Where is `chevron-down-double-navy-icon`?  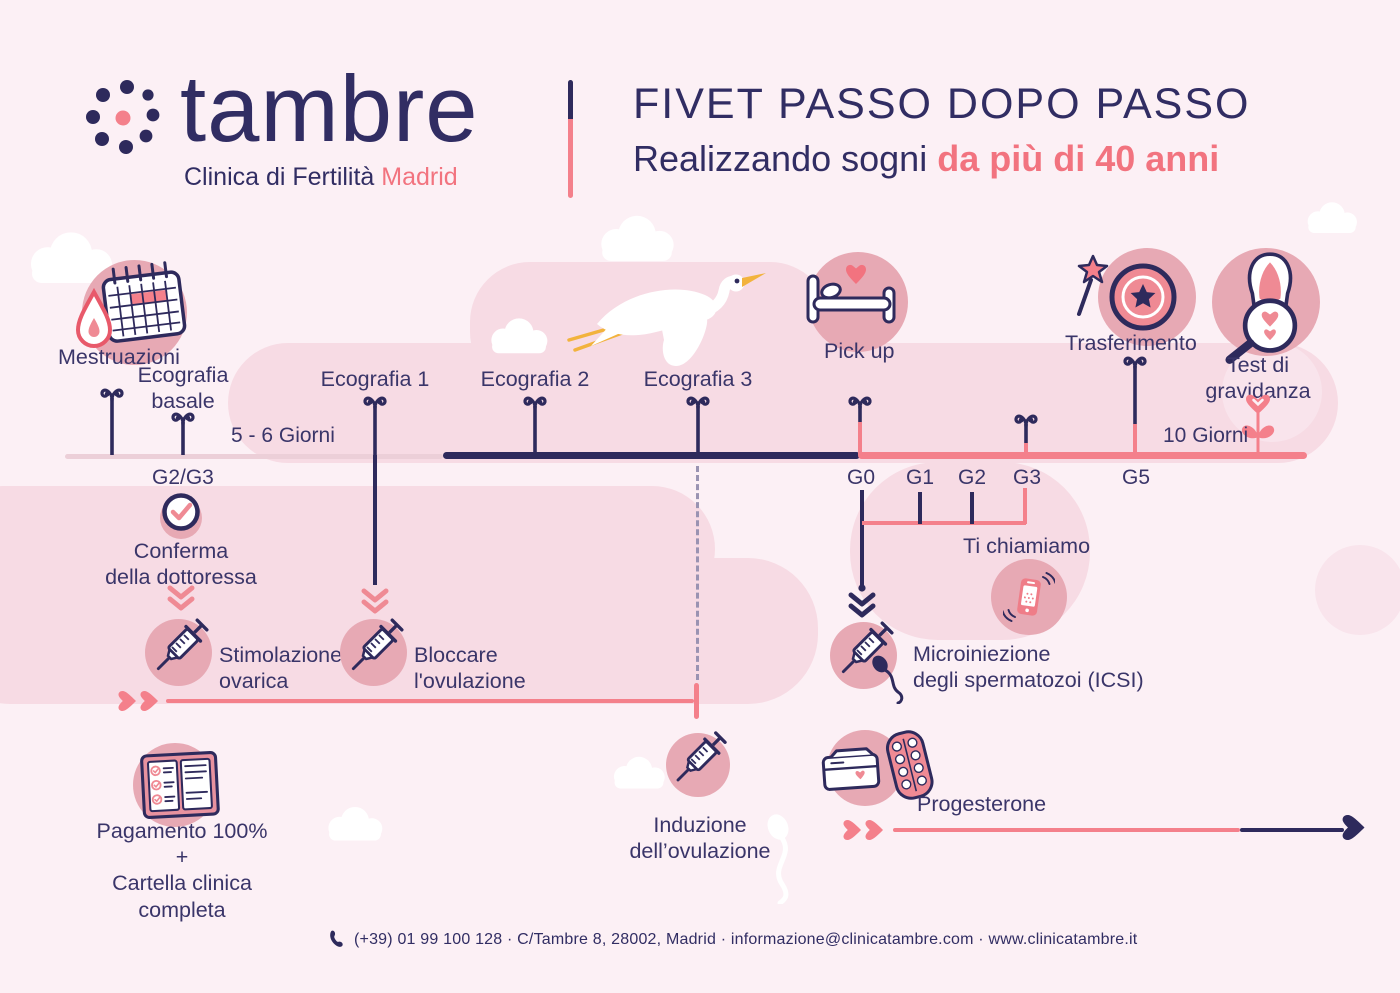
chevron-down-double-navy-icon is located at coordinates (862, 601).